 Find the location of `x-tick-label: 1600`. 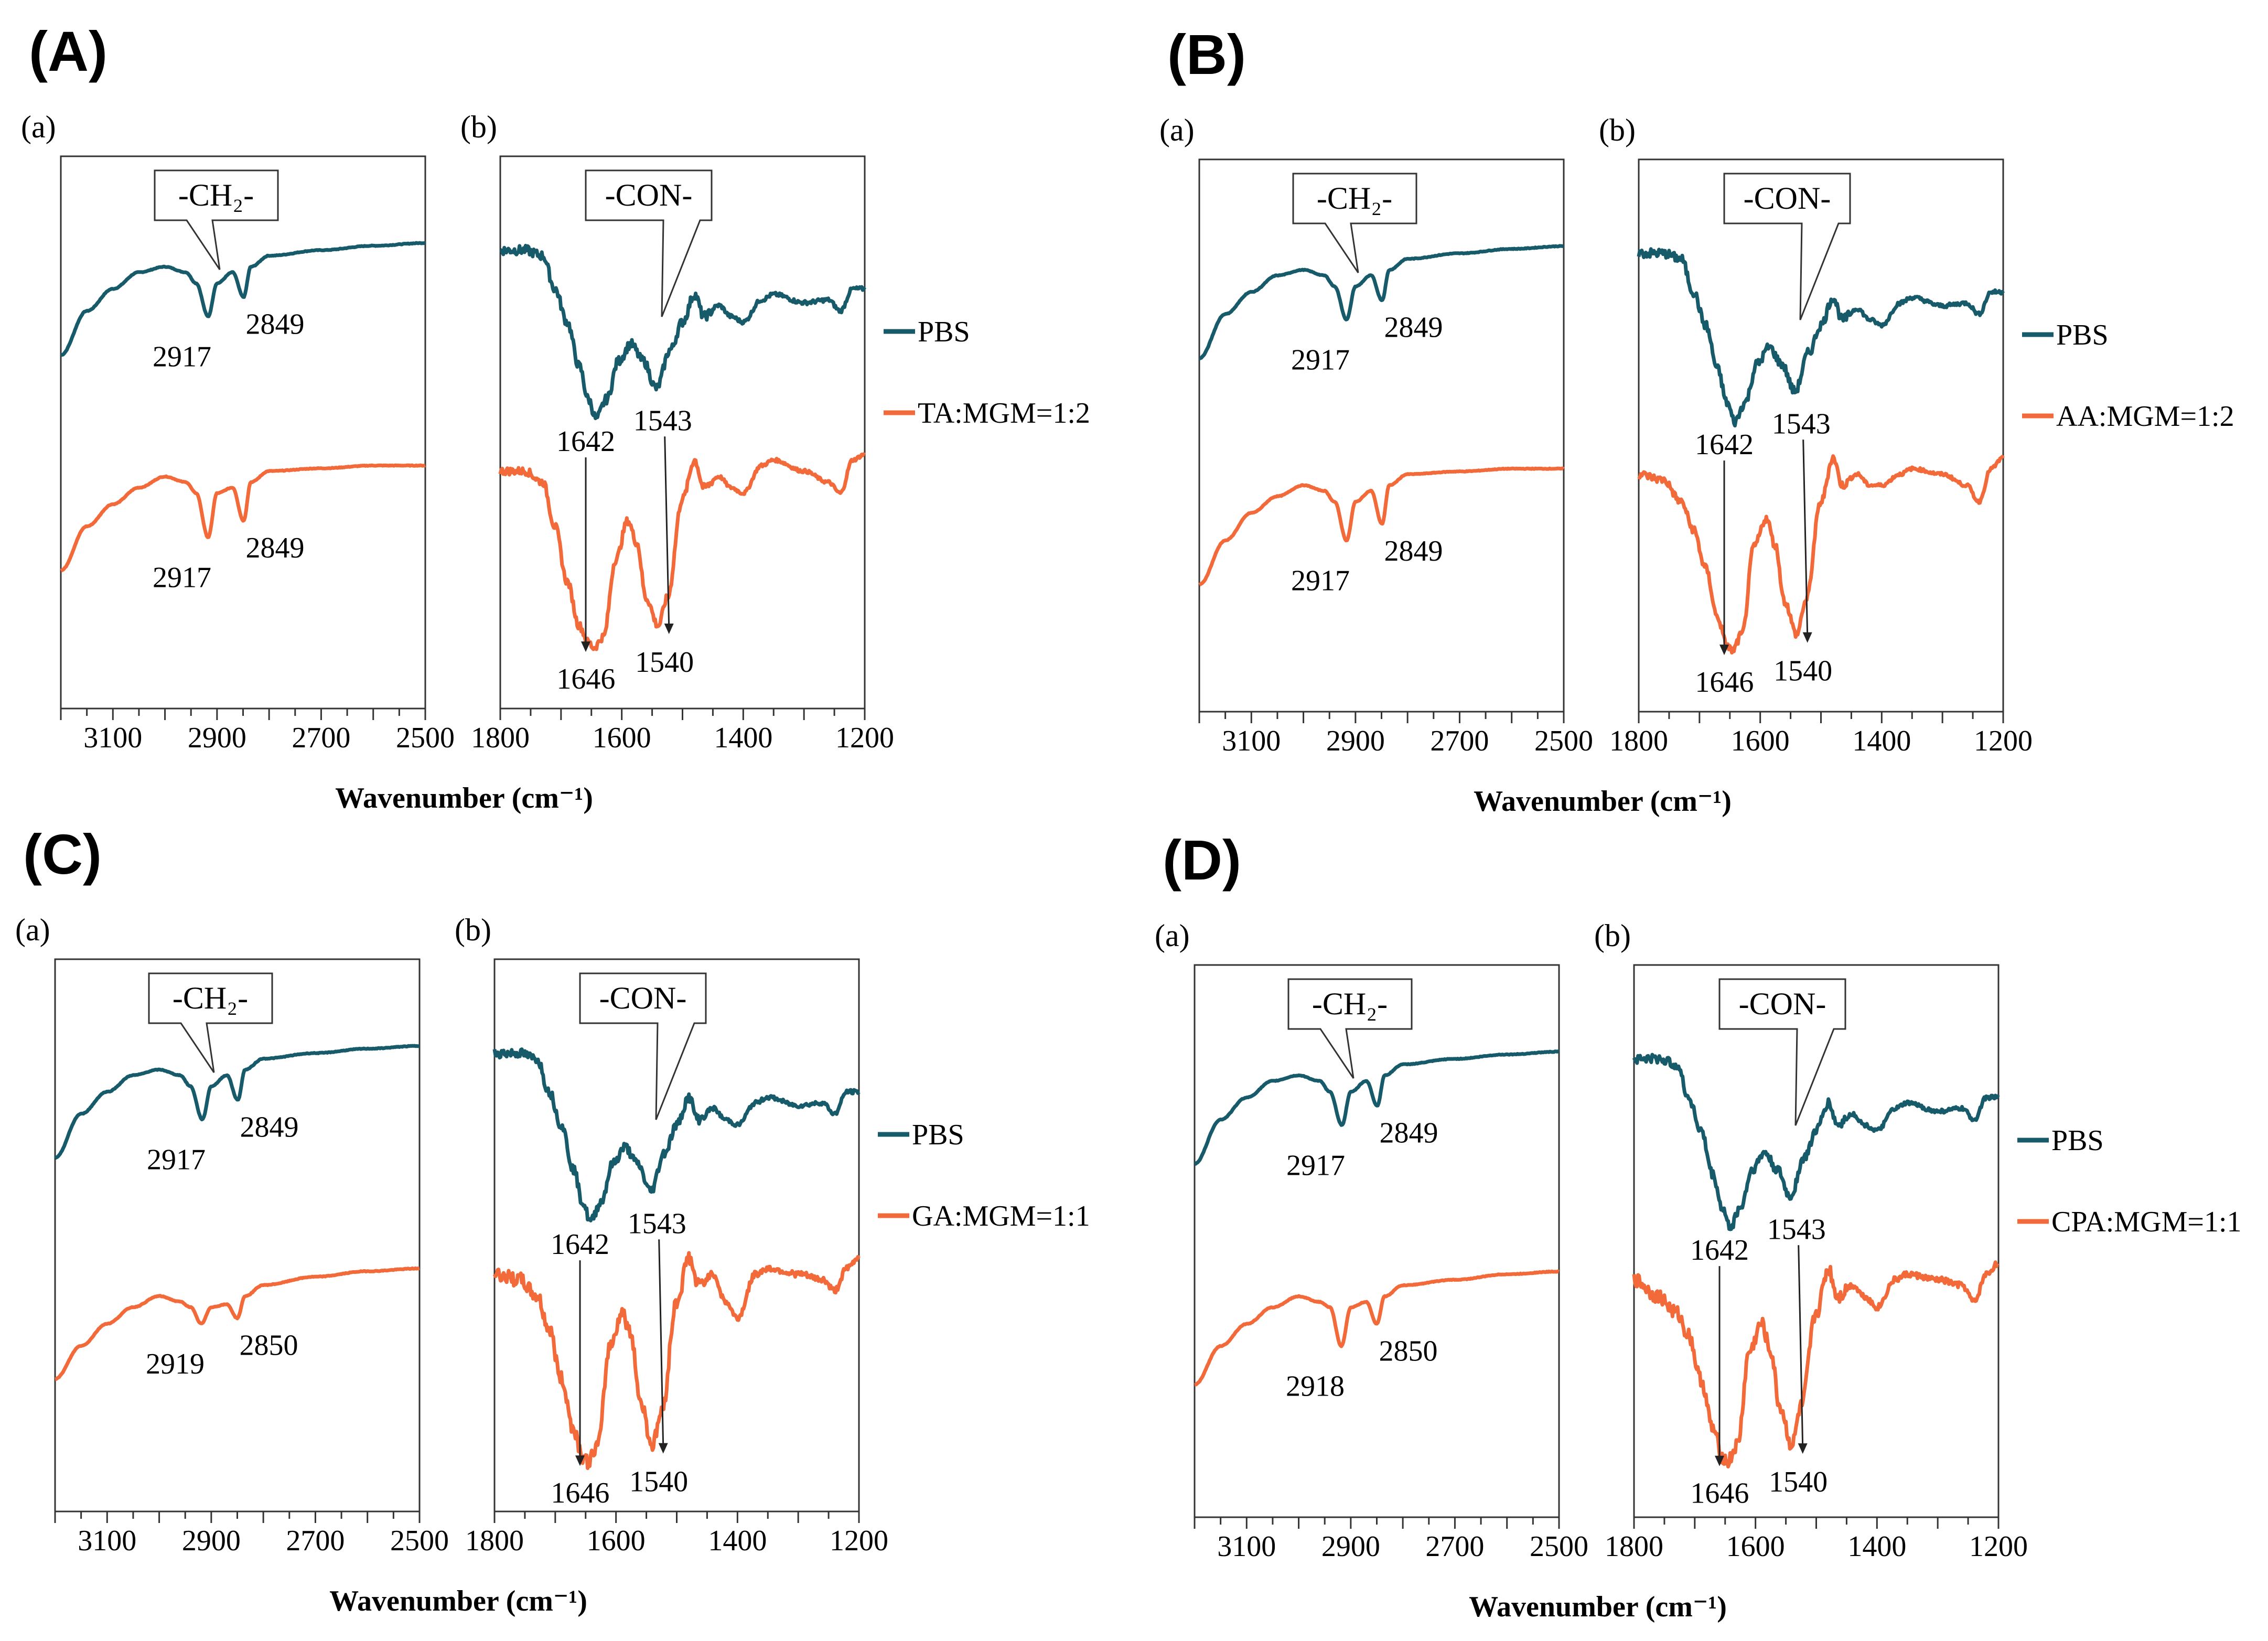

x-tick-label: 1600 is located at coordinates (616, 1541).